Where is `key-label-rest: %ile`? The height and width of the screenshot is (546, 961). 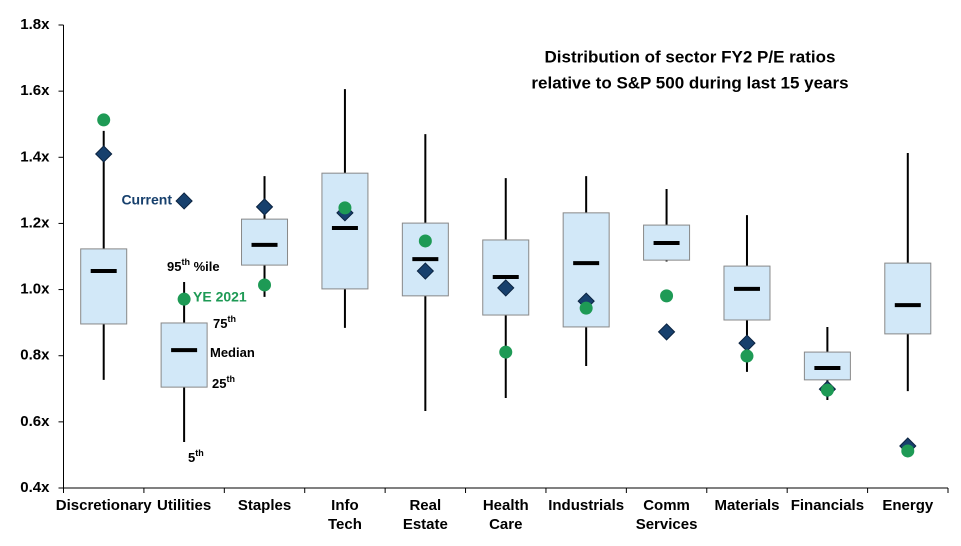
key-label-rest: %ile is located at coordinates (205, 266).